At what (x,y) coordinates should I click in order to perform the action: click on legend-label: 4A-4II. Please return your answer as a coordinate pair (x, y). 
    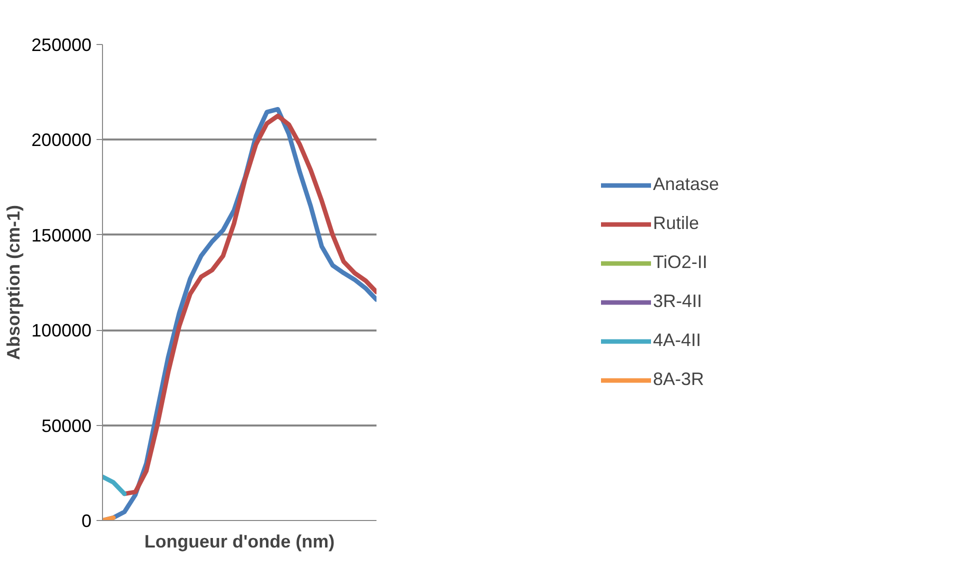
    Looking at the image, I should click on (677, 340).